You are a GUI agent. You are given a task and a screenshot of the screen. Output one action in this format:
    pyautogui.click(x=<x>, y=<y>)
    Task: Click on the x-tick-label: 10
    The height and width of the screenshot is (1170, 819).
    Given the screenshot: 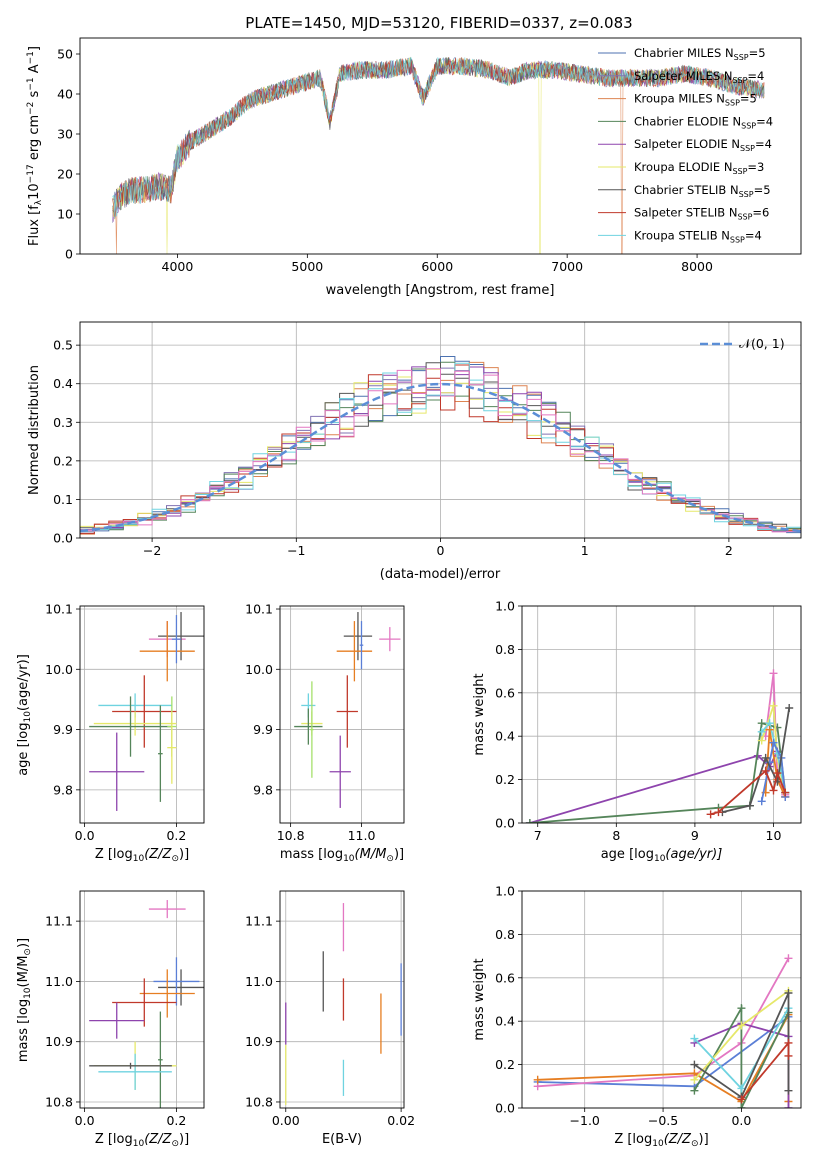 What is the action you would take?
    pyautogui.click(x=774, y=835)
    